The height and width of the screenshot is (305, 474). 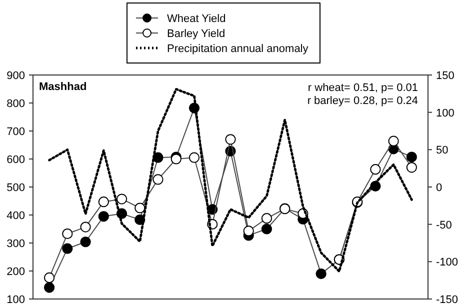 What do you see at coordinates (15, 104) in the screenshot?
I see `y-tick-label: 800` at bounding box center [15, 104].